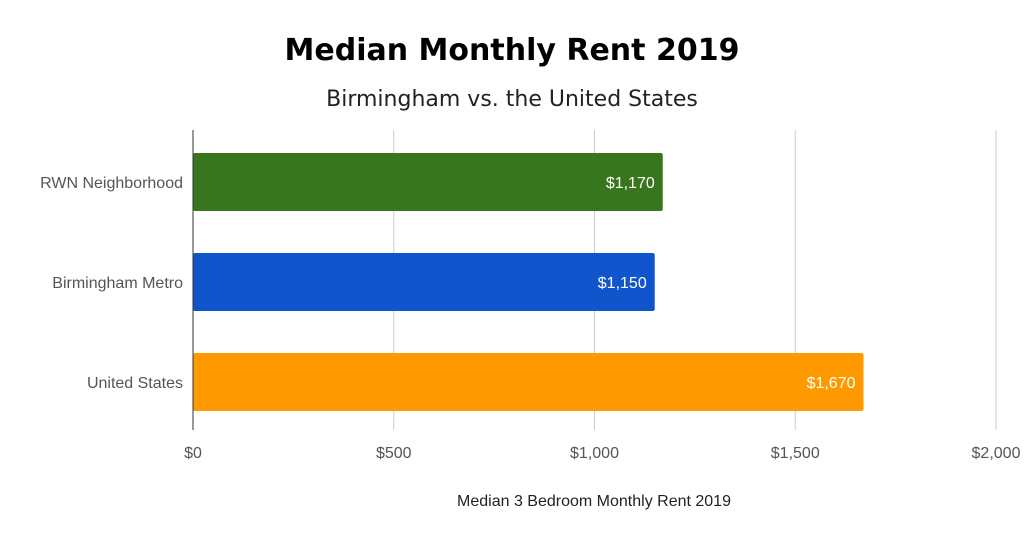  What do you see at coordinates (795, 453) in the screenshot?
I see `x-tick-label: $1,500` at bounding box center [795, 453].